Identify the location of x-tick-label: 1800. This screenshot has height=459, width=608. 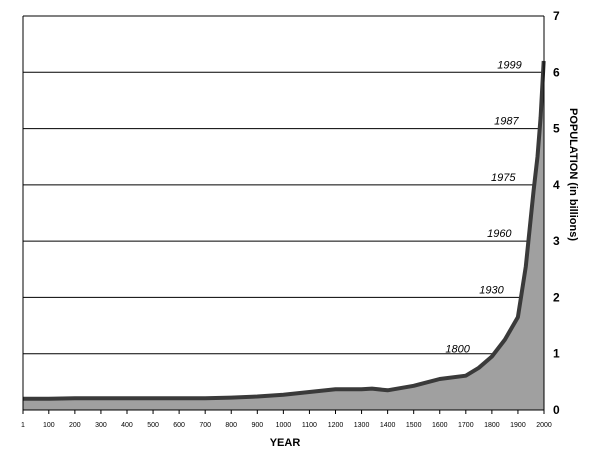
(492, 425).